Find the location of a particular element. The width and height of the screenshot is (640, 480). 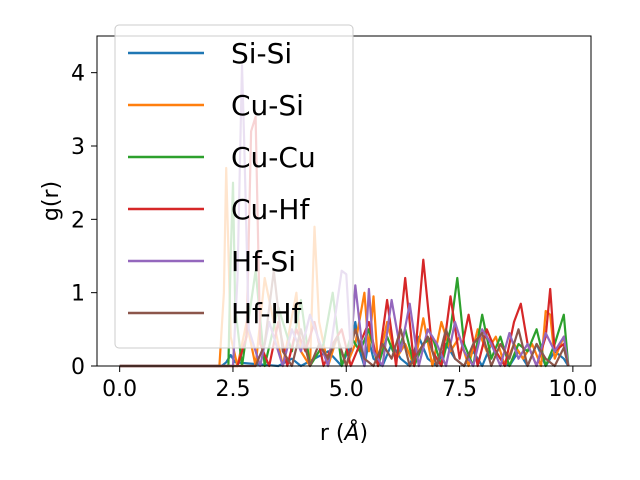

y-tick-label: 1 is located at coordinates (78, 294).